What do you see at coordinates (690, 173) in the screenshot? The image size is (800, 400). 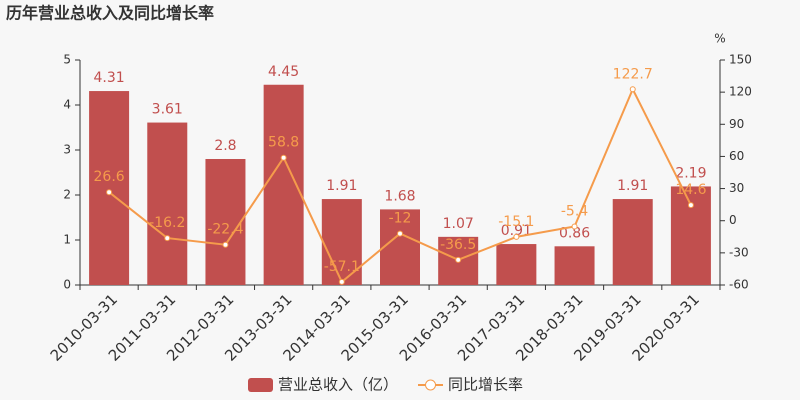 I see `bar-value-label: 2.19` at bounding box center [690, 173].